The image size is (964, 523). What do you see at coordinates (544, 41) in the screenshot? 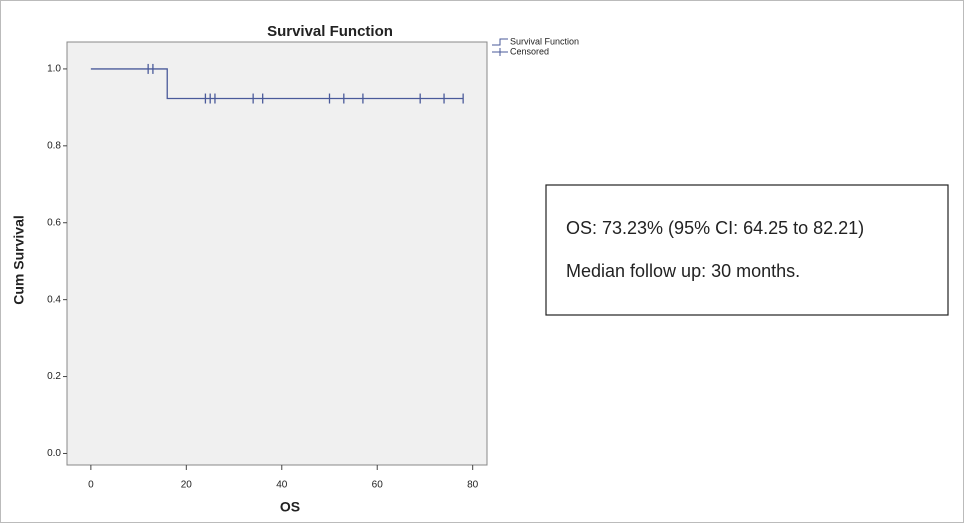
I see `legend-label: Survival Function` at bounding box center [544, 41].